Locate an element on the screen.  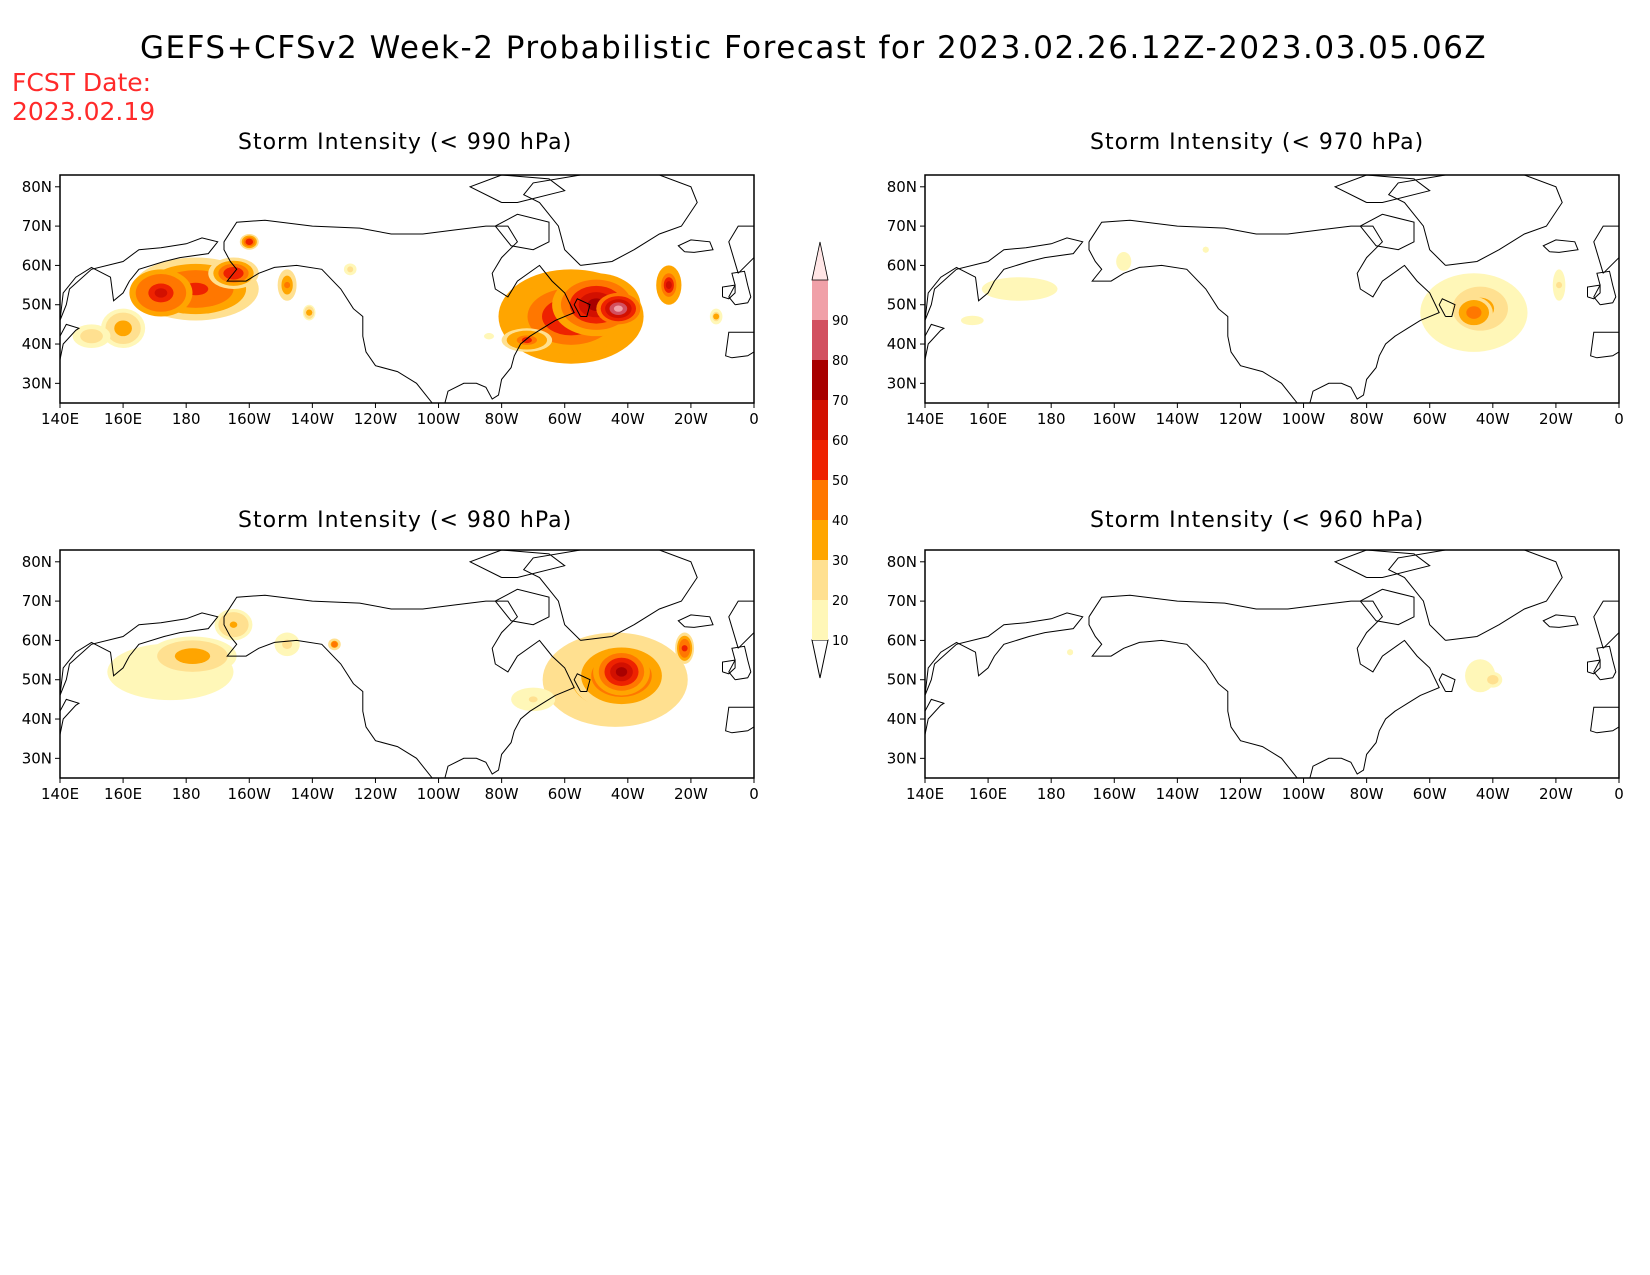
colorbar-lower-triangle is located at coordinates (820, 659).